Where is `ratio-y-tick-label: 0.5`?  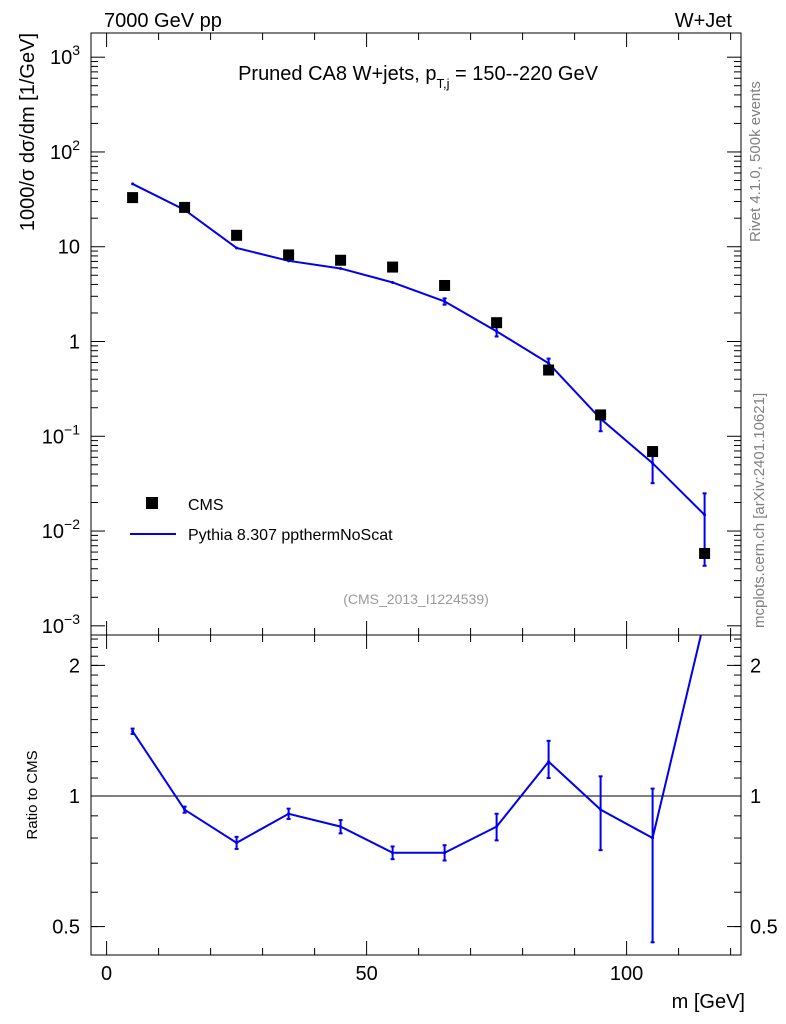 ratio-y-tick-label: 0.5 is located at coordinates (66, 928).